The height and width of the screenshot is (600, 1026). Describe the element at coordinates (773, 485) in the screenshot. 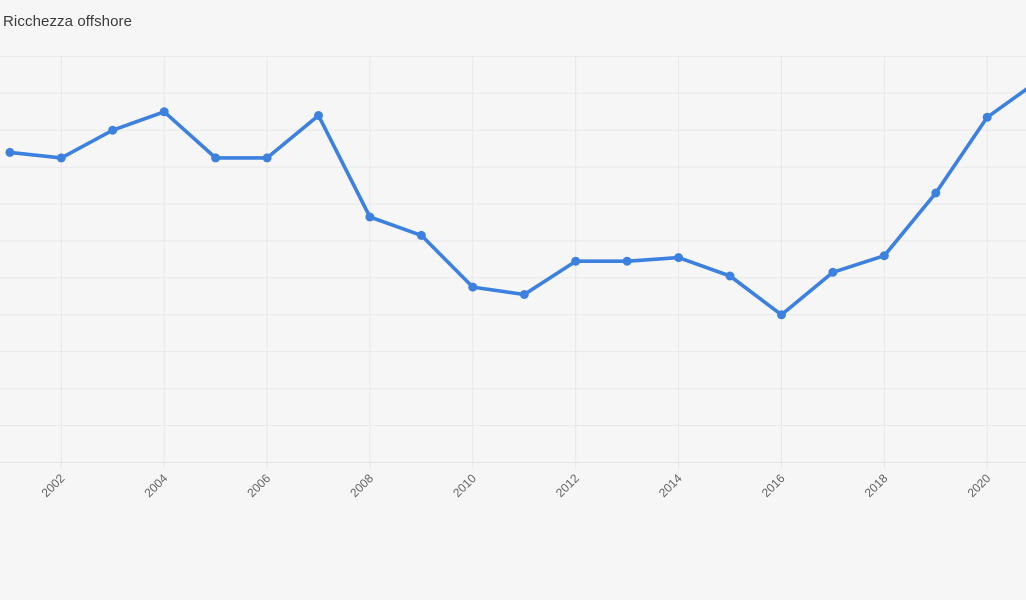

I see `x-axis-label: 2016` at that location.